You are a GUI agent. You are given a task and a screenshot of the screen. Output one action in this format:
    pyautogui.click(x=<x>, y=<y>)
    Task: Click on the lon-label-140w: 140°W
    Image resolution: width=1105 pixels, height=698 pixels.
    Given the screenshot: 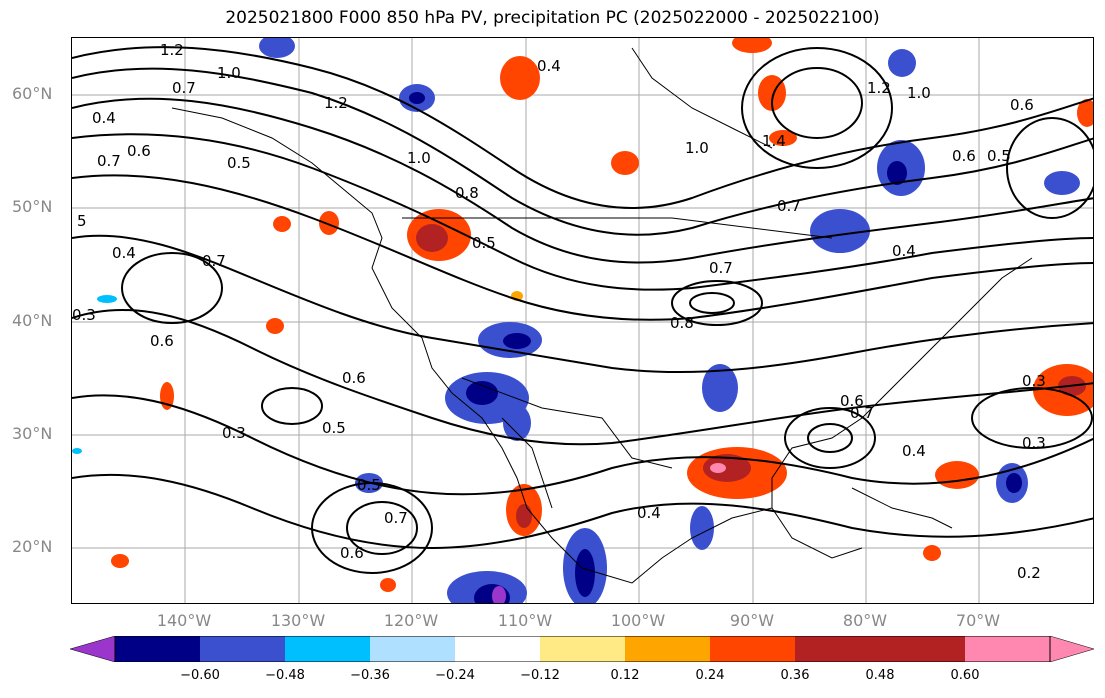 What is the action you would take?
    pyautogui.click(x=184, y=620)
    